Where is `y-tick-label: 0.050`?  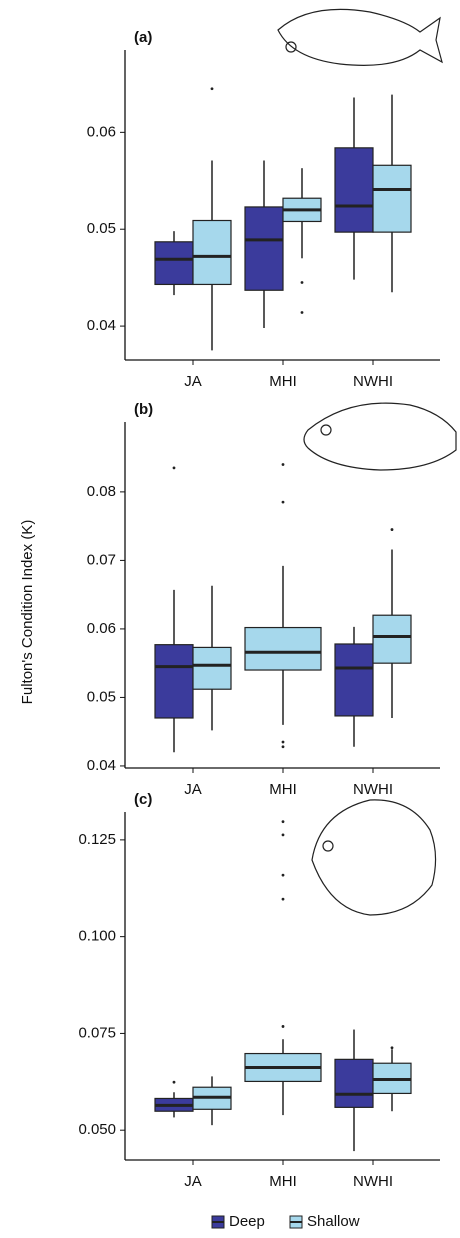
y-tick-label: 0.050 is located at coordinates (97, 1129).